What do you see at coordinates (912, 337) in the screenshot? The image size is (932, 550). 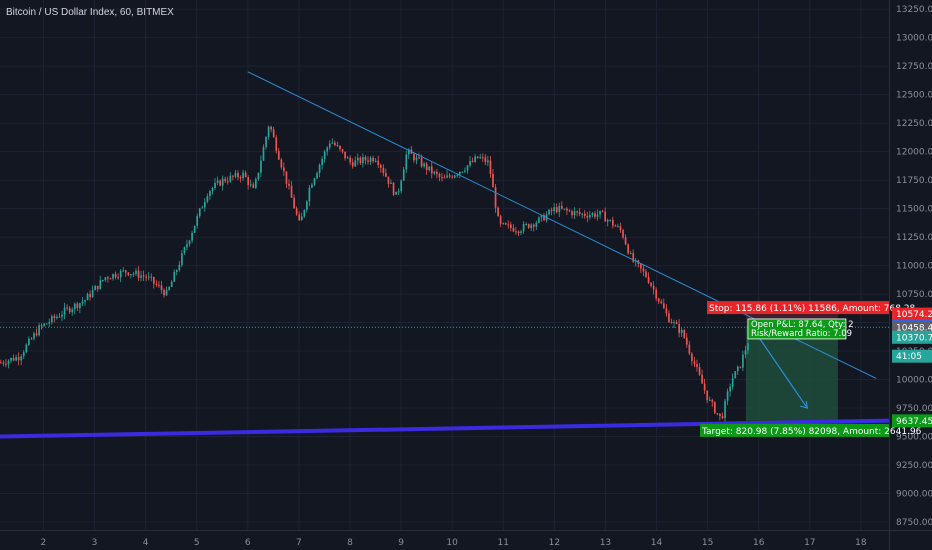 I see `price-label-profit` at bounding box center [912, 337].